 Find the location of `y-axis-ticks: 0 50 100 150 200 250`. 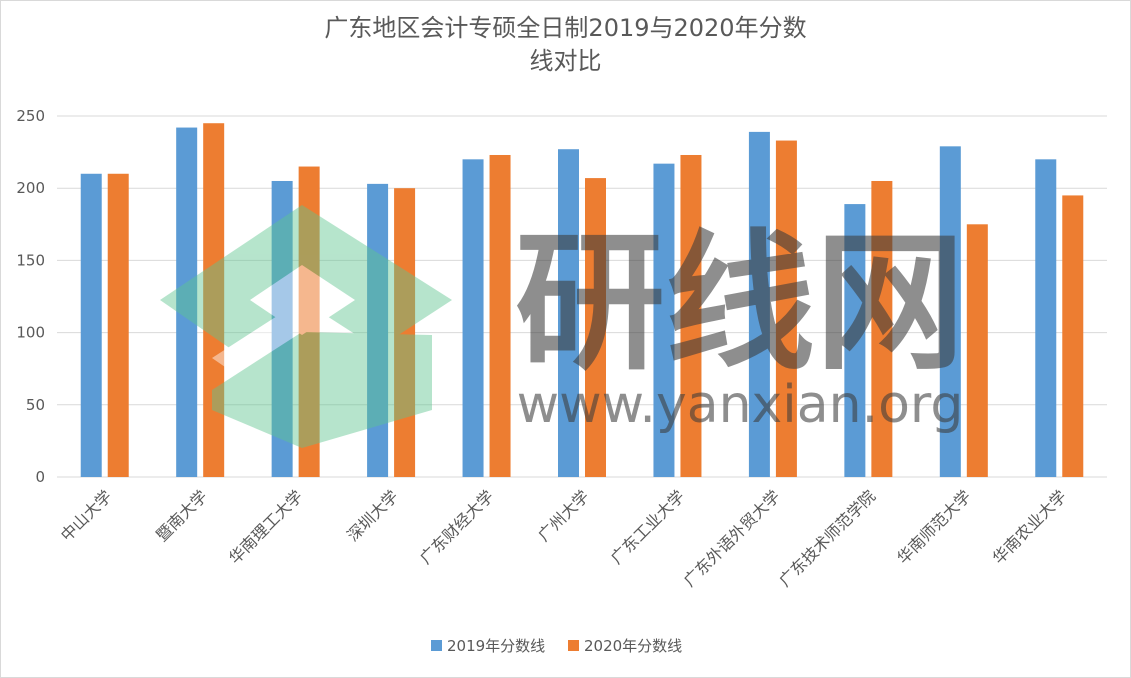

y-axis-ticks: 0 50 100 150 200 250 is located at coordinates (30, 296).